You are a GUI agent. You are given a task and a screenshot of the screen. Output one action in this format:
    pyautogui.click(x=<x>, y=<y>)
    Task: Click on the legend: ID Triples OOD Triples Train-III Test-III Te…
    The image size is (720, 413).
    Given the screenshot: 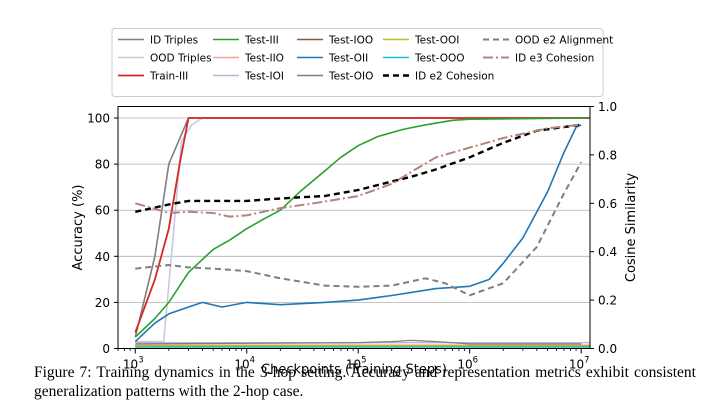 What is the action you would take?
    pyautogui.click(x=362, y=62)
    